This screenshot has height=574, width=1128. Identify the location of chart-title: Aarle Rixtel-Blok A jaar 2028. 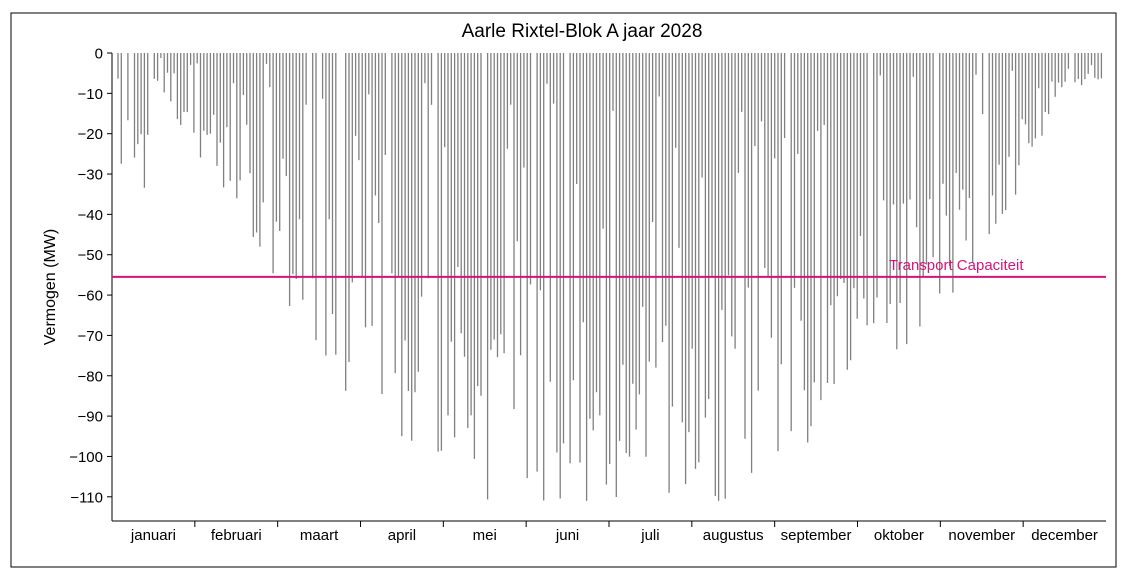
(582, 31).